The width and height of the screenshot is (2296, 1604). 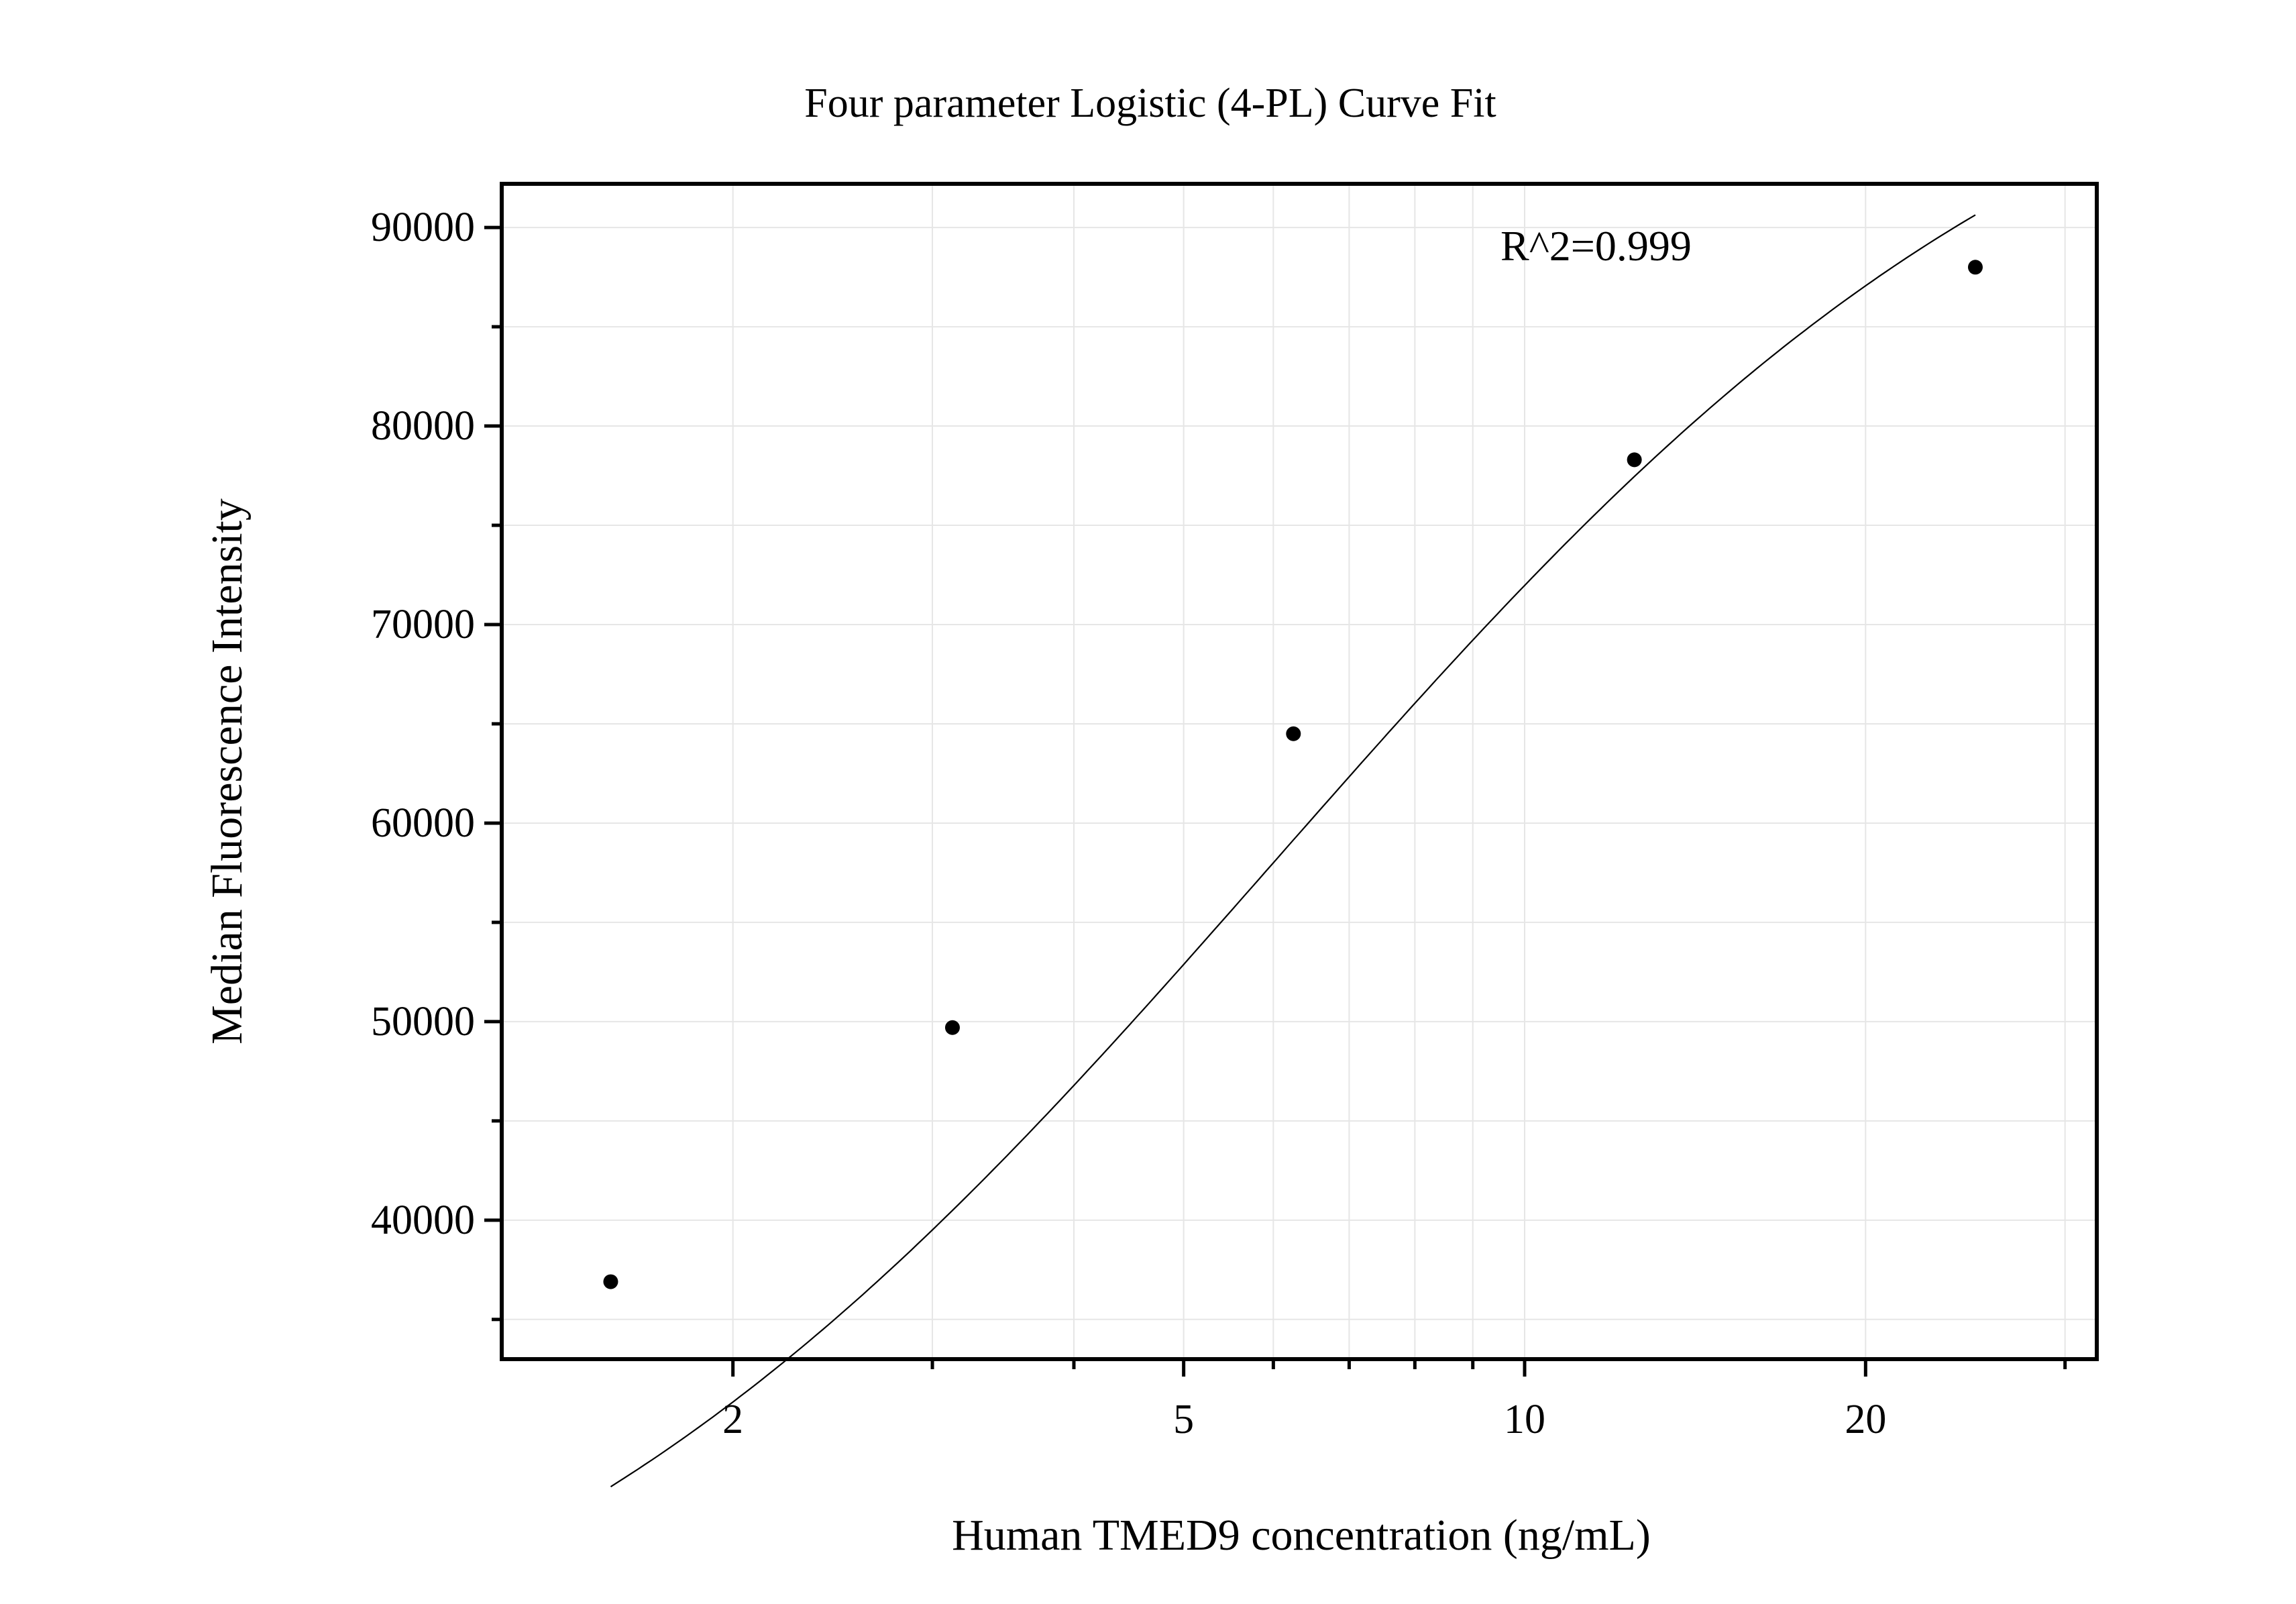 What do you see at coordinates (1524, 1420) in the screenshot?
I see `x-tick-label: 10` at bounding box center [1524, 1420].